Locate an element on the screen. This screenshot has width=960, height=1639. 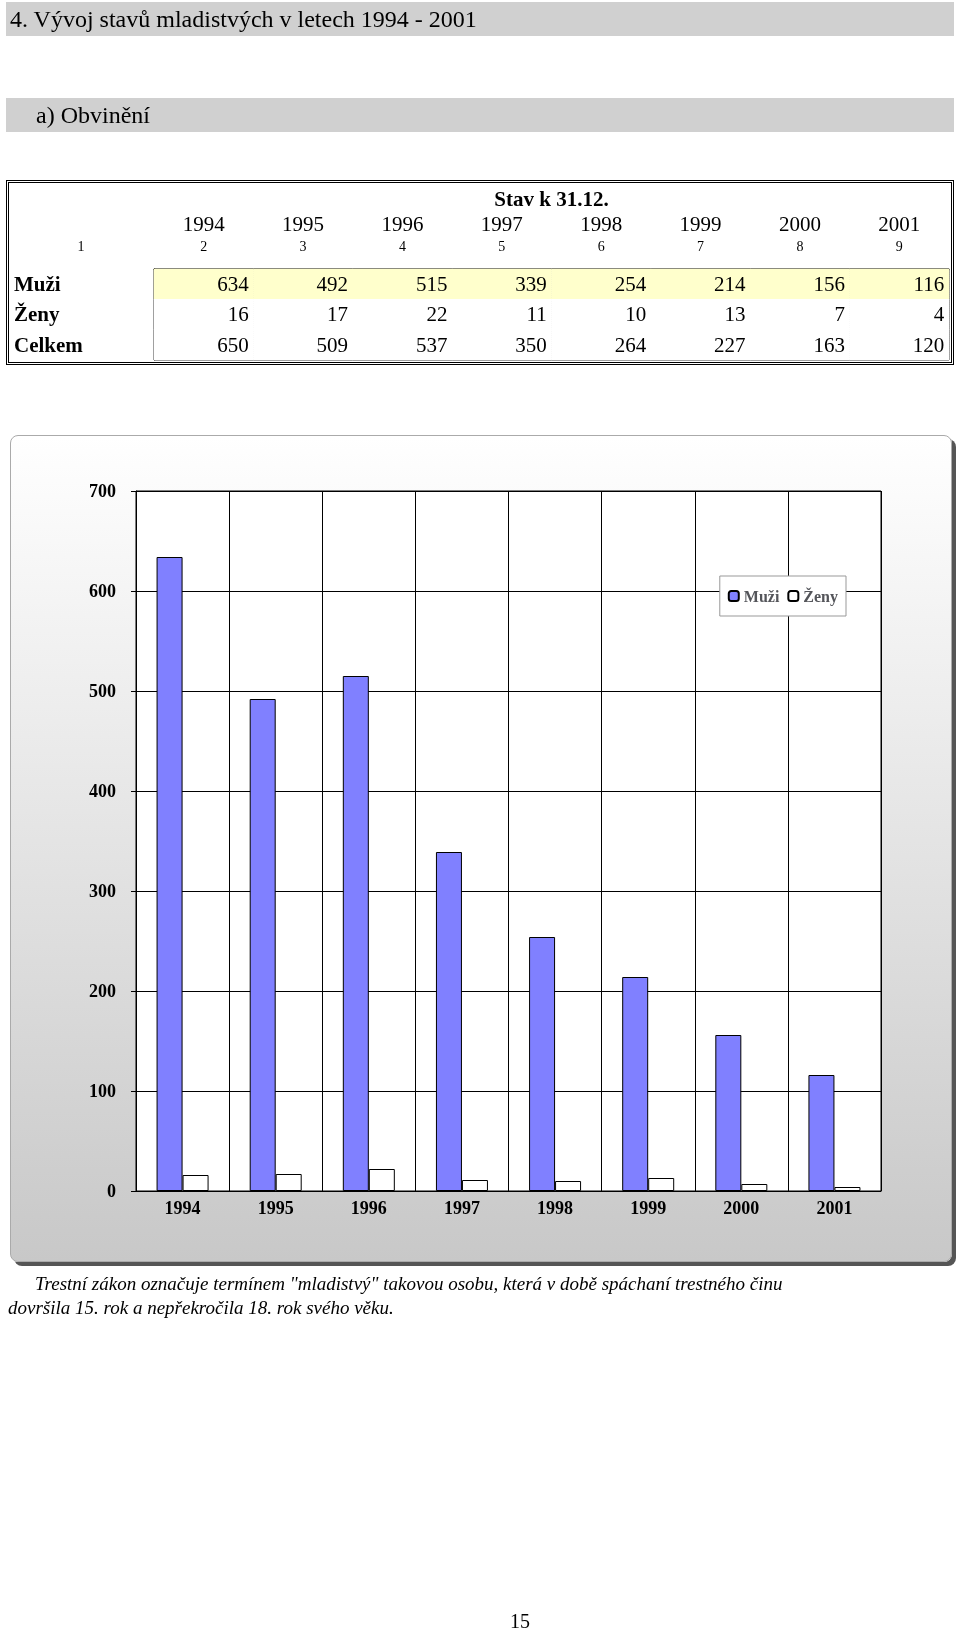
text: 5 is located at coordinates (502, 246).